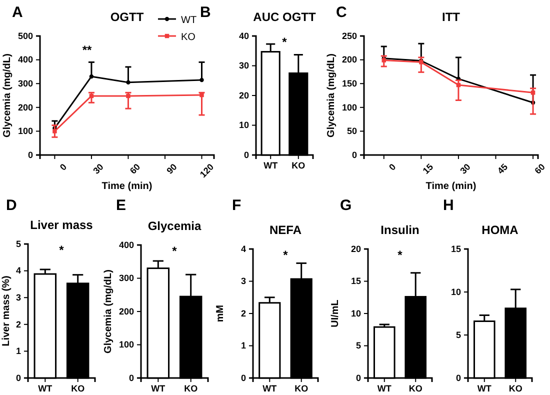 The image size is (550, 395). What do you see at coordinates (220, 313) in the screenshot?
I see `y-axis-title: mM` at bounding box center [220, 313].